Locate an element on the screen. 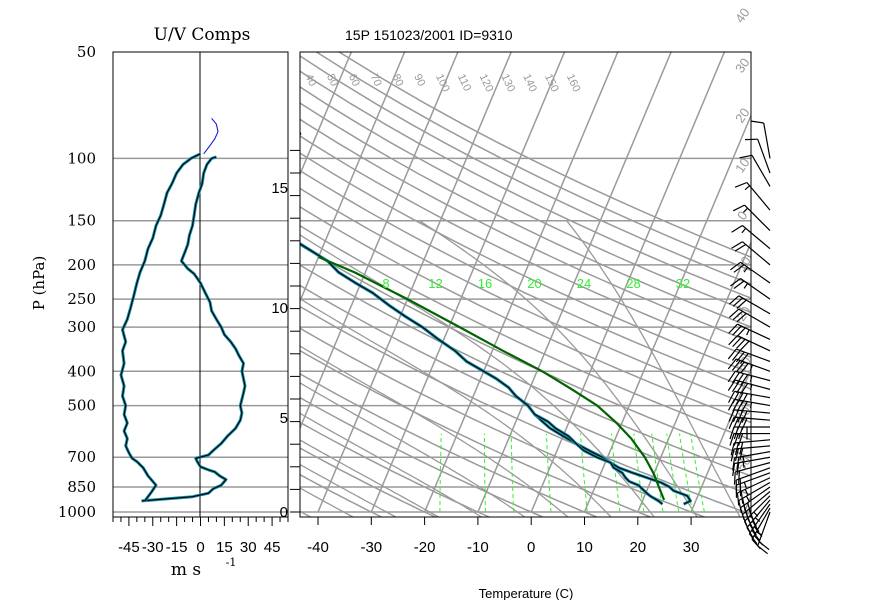 This screenshot has height=600, width=887. uv-pressure-tick-label: 150 is located at coordinates (81, 221).